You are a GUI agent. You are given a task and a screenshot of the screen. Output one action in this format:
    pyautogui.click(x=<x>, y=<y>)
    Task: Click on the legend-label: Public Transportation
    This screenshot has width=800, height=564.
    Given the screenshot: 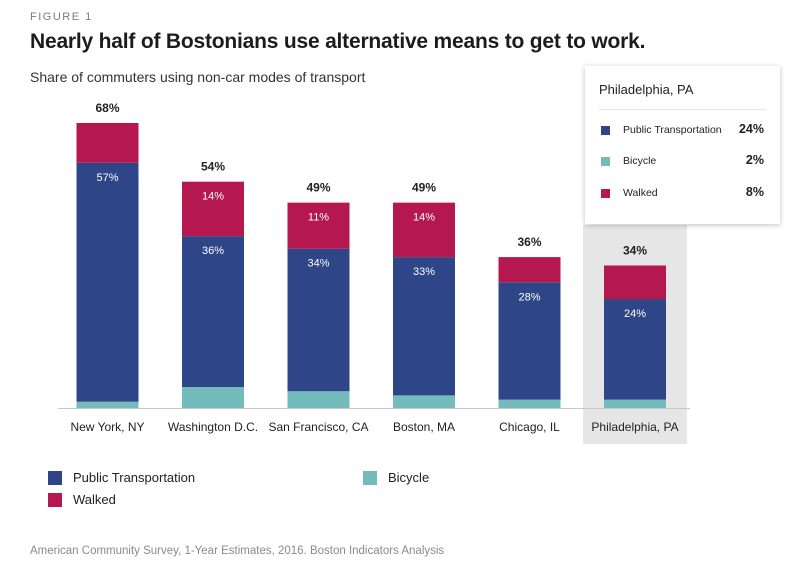 What is the action you would take?
    pyautogui.click(x=134, y=477)
    